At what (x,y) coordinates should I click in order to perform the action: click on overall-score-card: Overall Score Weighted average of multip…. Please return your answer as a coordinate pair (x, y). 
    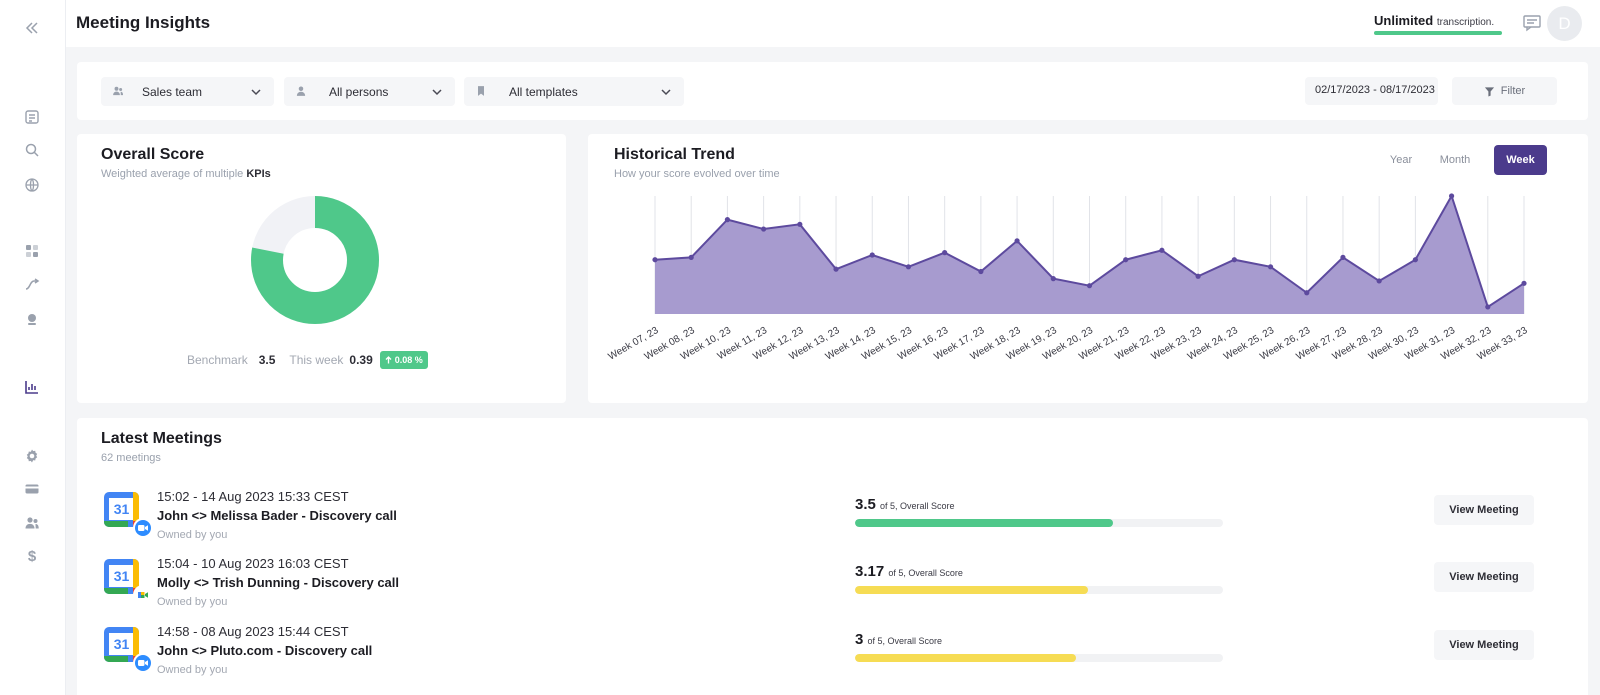
    Looking at the image, I should click on (321, 268).